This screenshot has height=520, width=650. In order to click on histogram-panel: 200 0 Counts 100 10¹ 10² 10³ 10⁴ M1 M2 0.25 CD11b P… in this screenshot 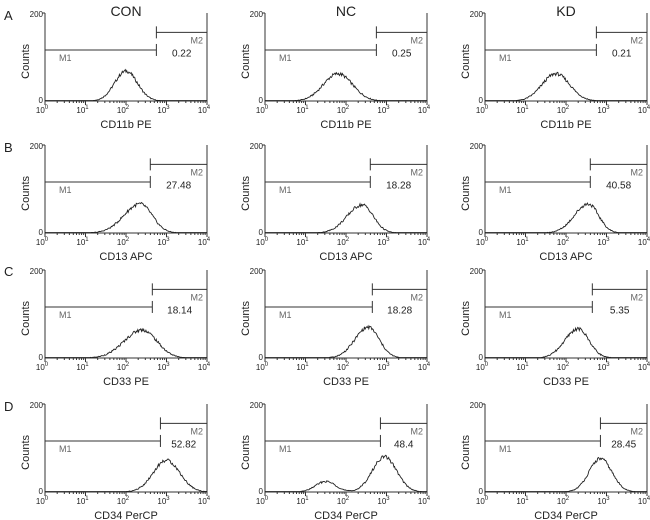, I will do `click(335, 70)`.